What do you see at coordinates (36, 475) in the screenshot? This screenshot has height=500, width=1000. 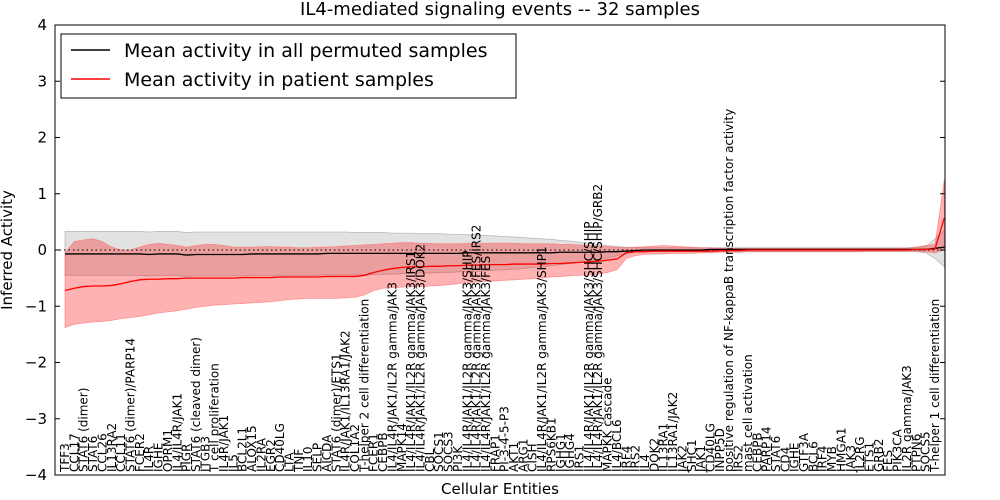 I see `y-tick-label: −4` at bounding box center [36, 475].